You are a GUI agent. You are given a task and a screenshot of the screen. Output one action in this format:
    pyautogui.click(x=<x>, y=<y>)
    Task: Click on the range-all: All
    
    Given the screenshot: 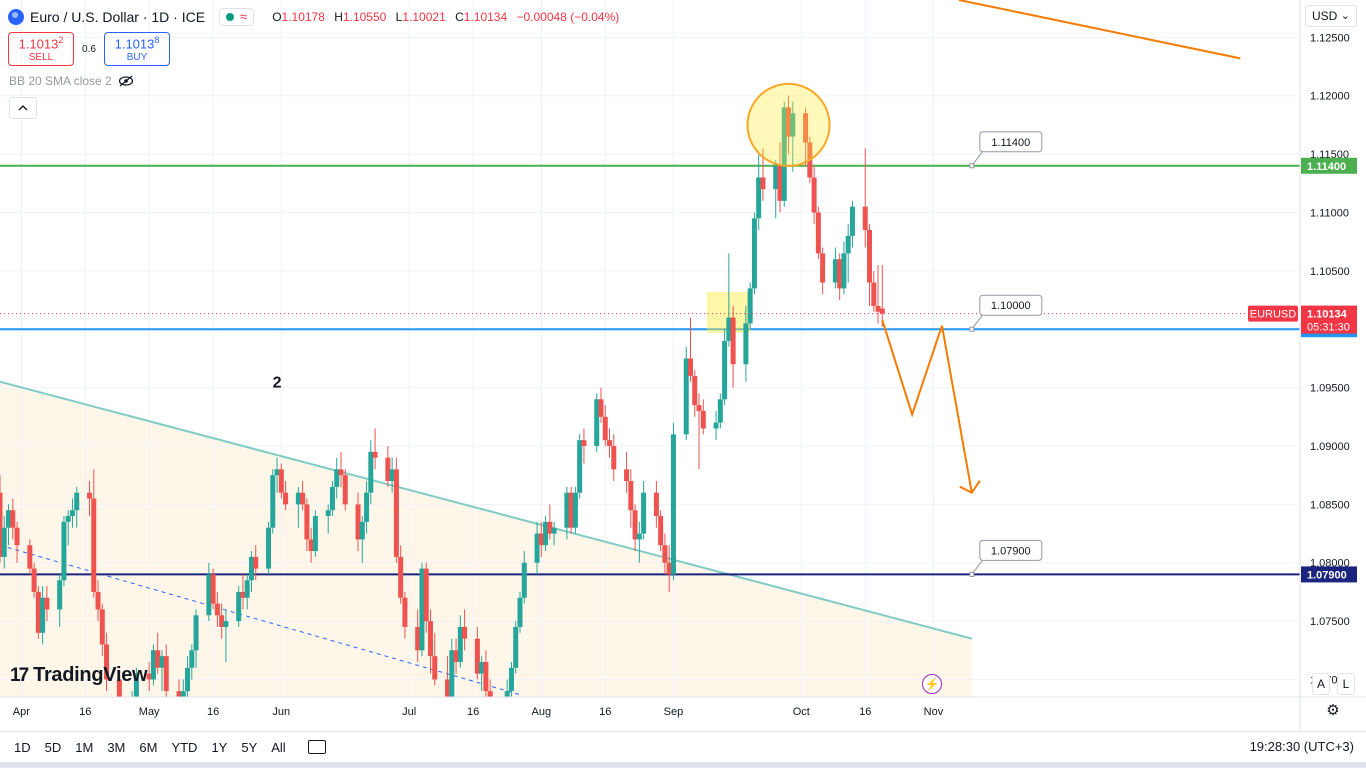 What is the action you would take?
    pyautogui.click(x=278, y=747)
    